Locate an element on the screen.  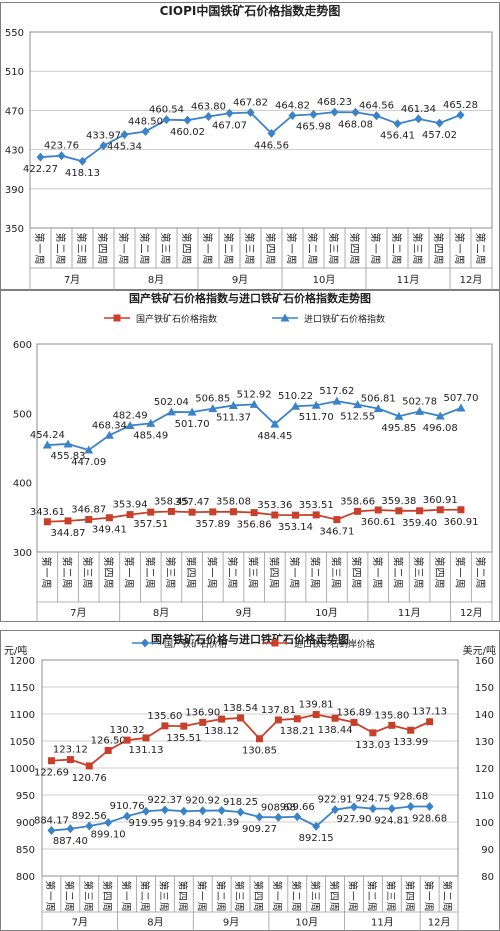
data-label: 887.40 is located at coordinates (70, 841).